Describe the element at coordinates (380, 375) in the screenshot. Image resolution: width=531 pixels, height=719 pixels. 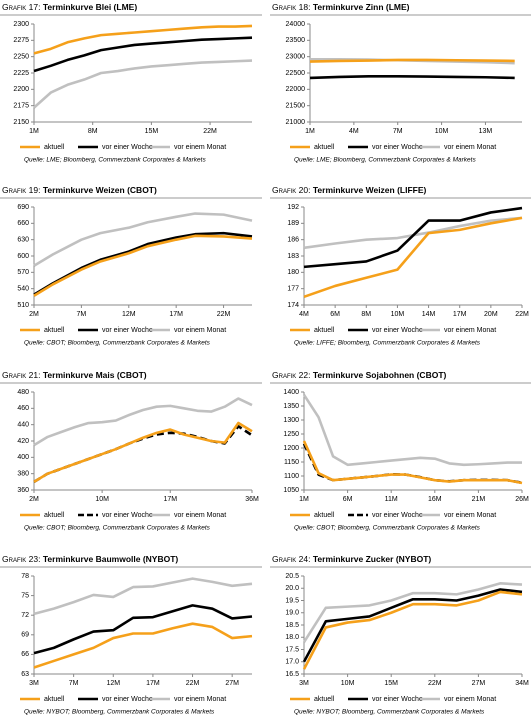
I see `title-text: Terminkurve Sojabohnen (CBOT)` at that location.